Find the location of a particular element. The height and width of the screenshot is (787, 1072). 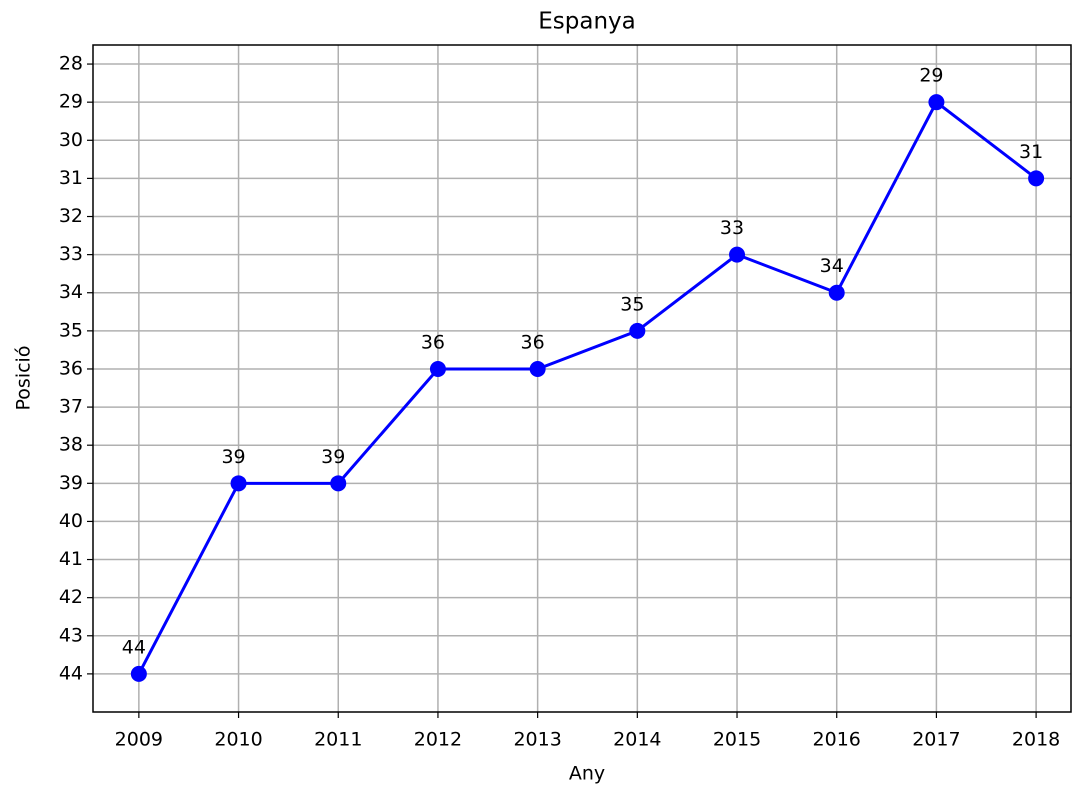

chart-title: Espanya is located at coordinates (587, 22).